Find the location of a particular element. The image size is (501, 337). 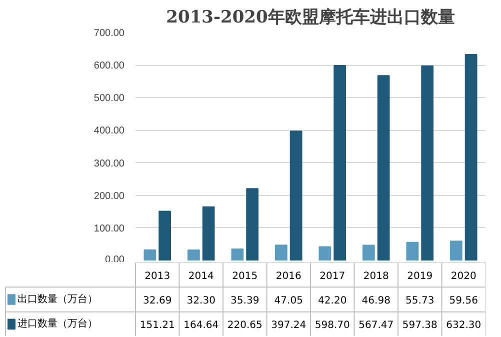

data-label: 220.65 is located at coordinates (244, 326).